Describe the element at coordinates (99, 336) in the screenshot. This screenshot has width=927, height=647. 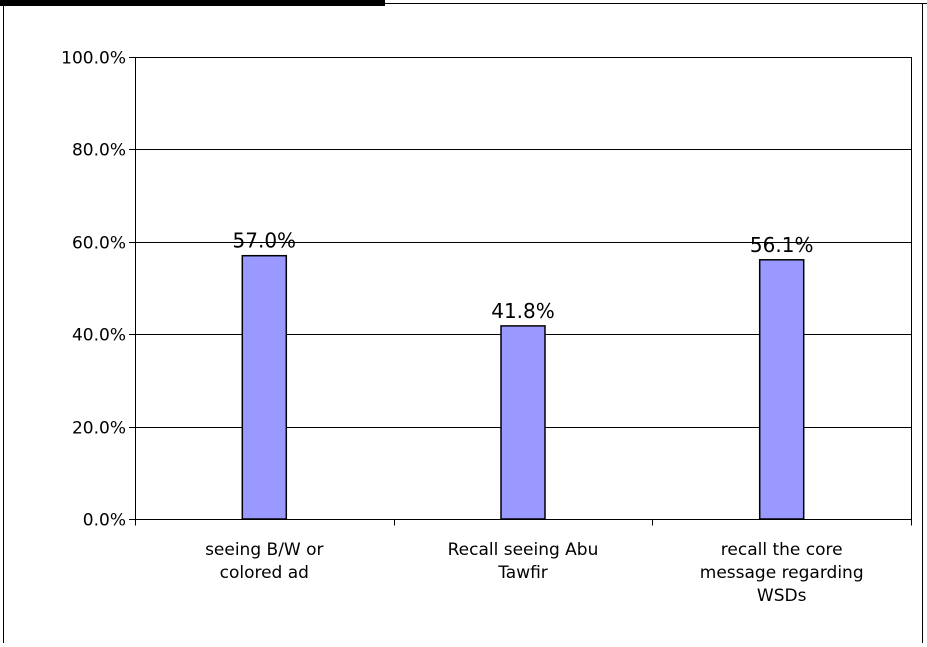
I see `y-tick-label: 40.0%` at that location.